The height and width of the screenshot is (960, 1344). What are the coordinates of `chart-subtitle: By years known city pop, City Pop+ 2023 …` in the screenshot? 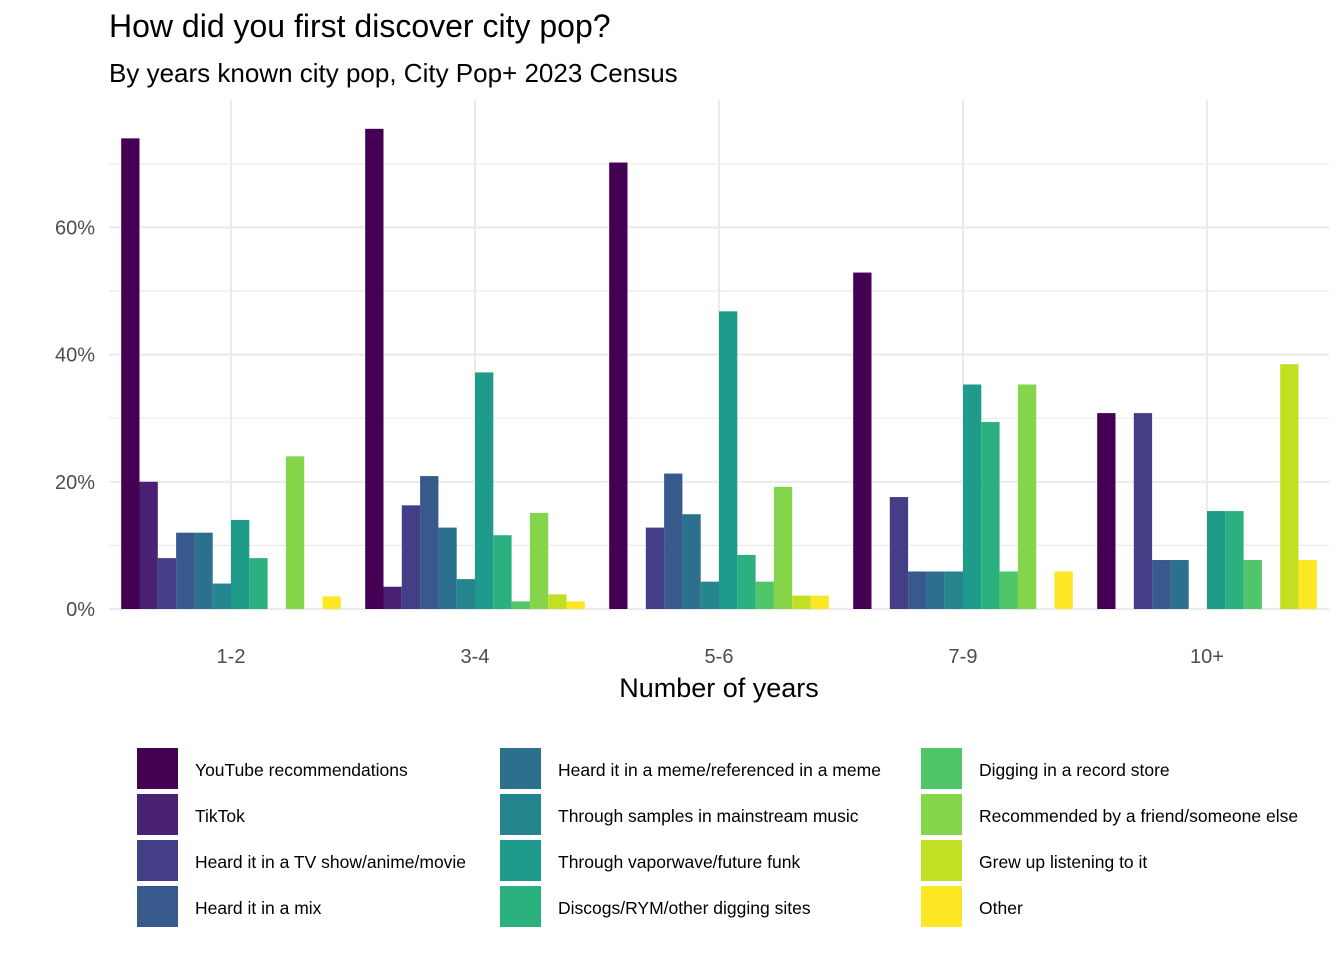 It's located at (393, 73).